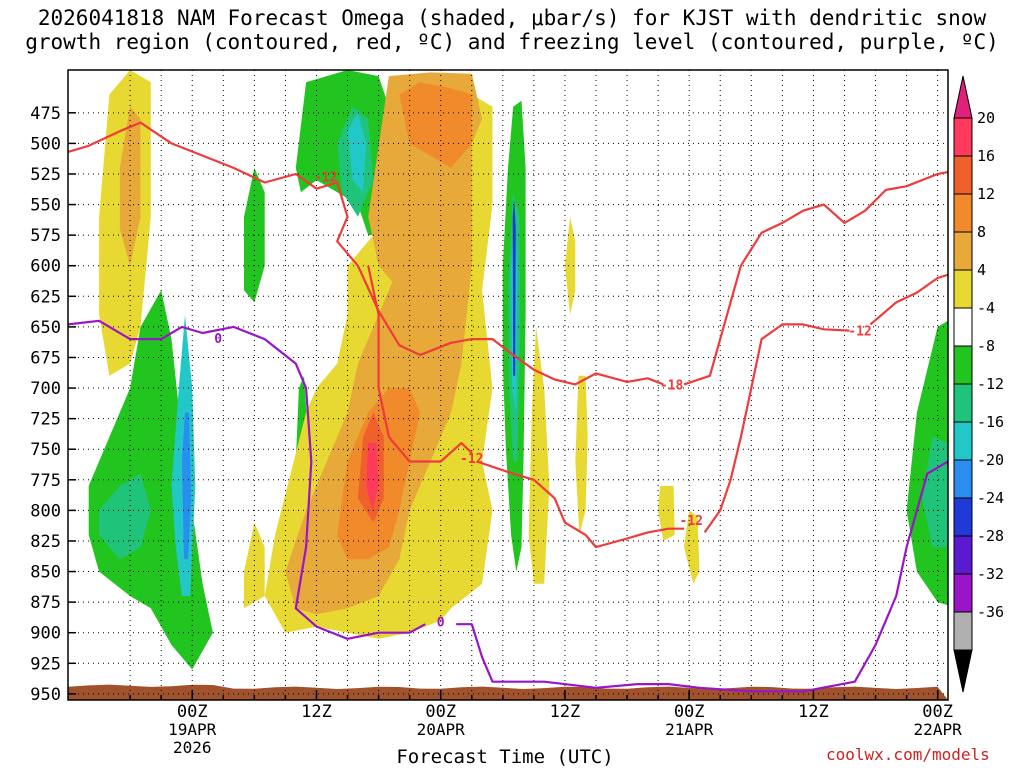  I want to click on y-tick-label-925: 925, so click(45, 664).